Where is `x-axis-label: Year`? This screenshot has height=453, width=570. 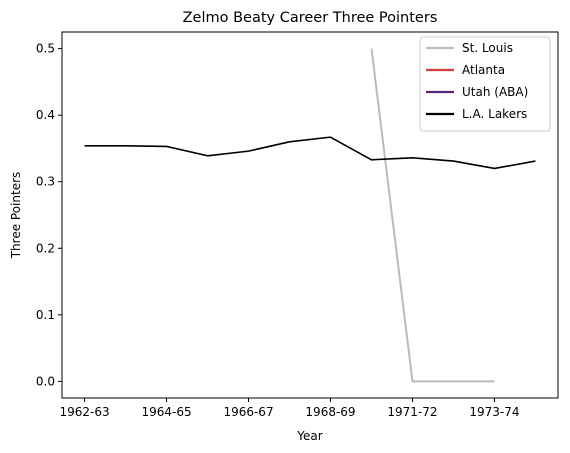 x-axis-label: Year is located at coordinates (309, 436).